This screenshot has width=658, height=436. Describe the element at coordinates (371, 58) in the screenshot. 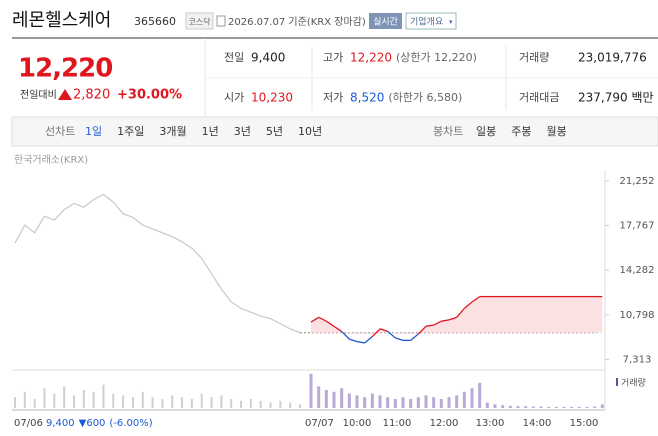

I see `summary-value: 12,220` at that location.